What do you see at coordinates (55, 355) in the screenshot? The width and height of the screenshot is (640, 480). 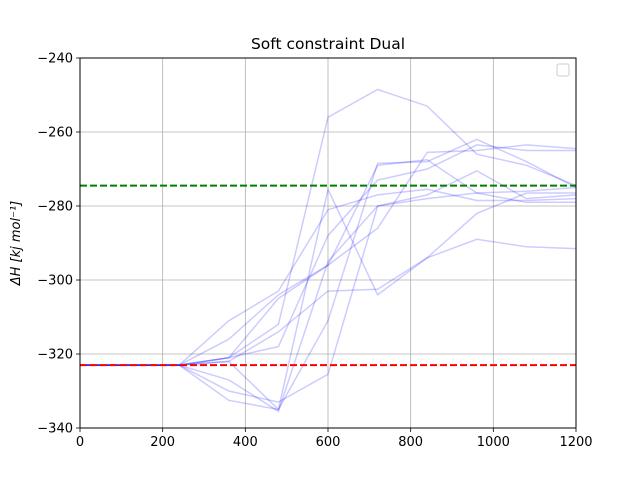 I see `y-tick-label: −320` at bounding box center [55, 355].